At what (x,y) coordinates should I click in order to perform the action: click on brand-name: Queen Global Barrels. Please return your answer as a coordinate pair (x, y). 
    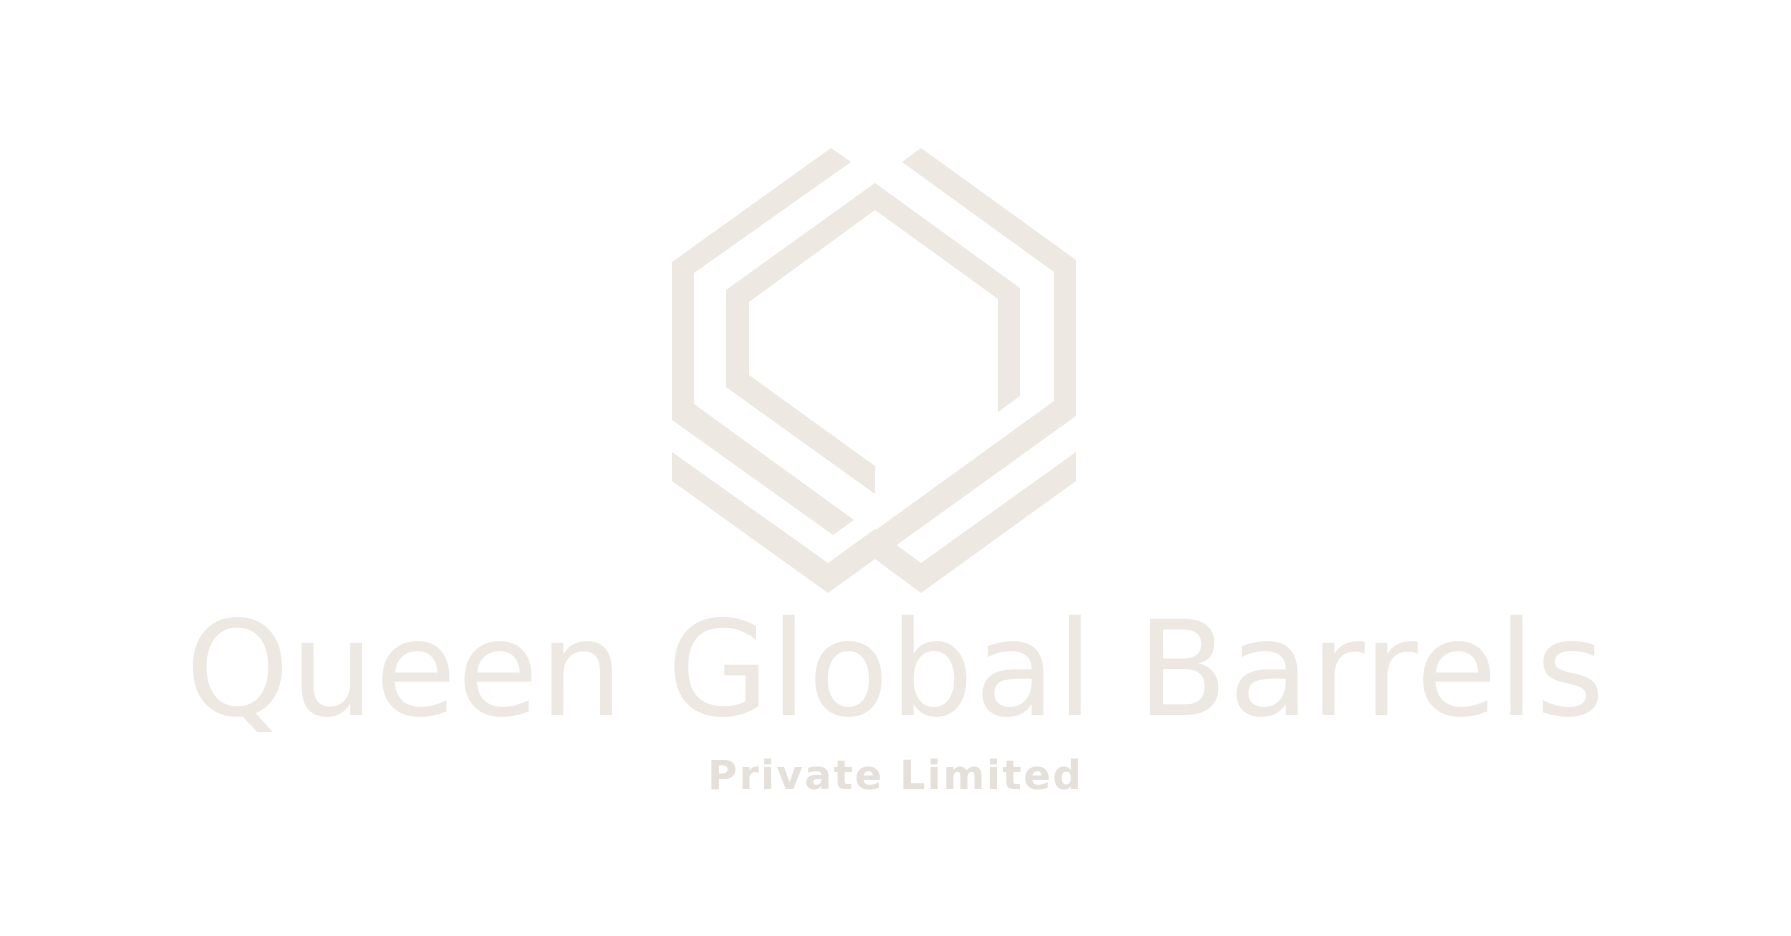
    Looking at the image, I should click on (895, 670).